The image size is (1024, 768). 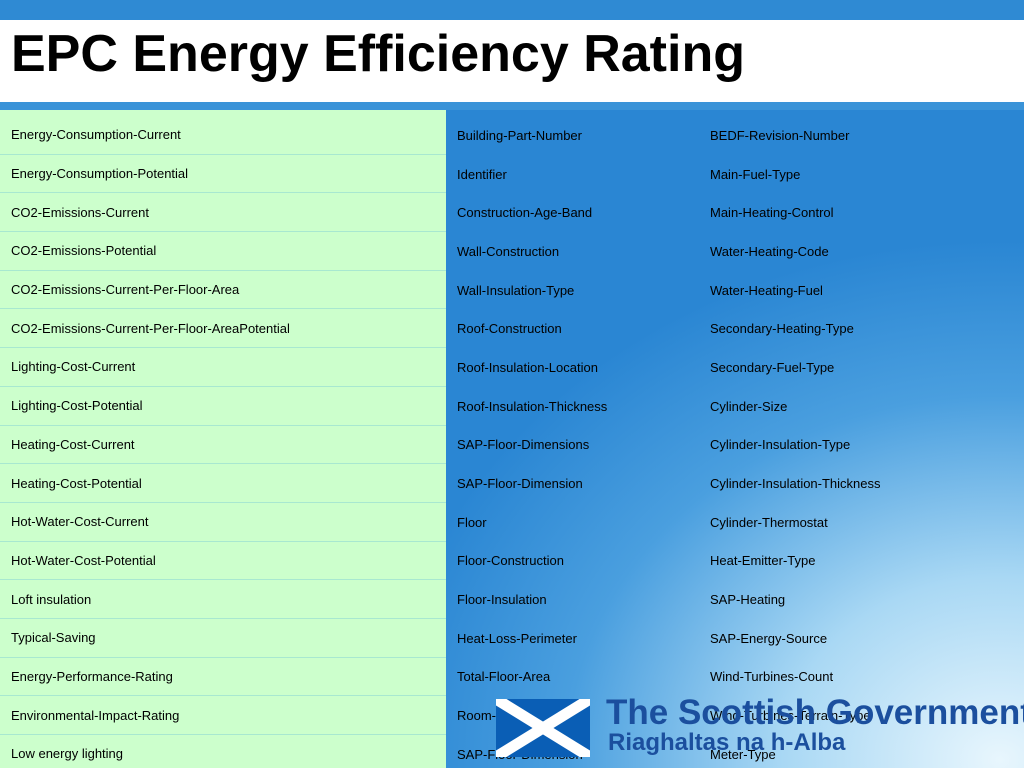 I want to click on list-item: Floor-Construction, so click(x=510, y=561).